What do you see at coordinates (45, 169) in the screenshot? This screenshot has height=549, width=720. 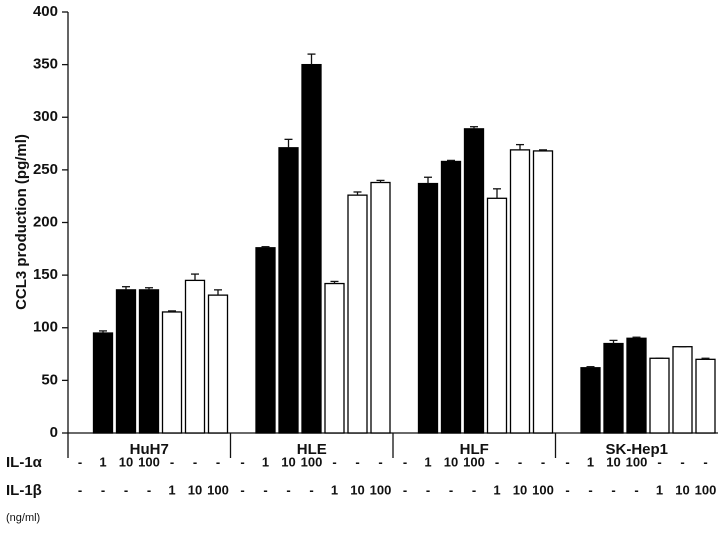 I see `y-tick-label: 250` at bounding box center [45, 169].